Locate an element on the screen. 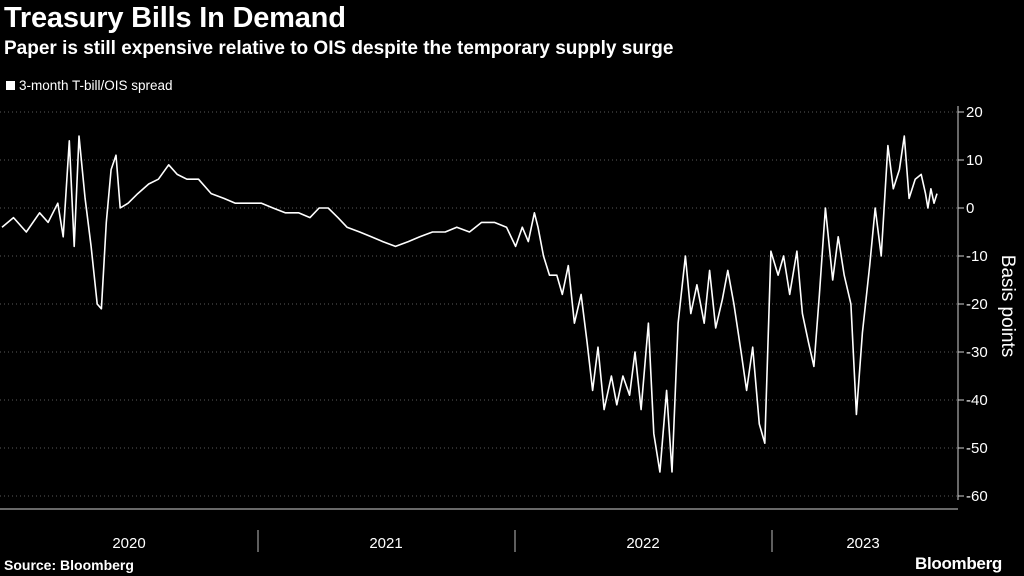 This screenshot has height=576, width=1024. y-tick-label: -50 is located at coordinates (977, 448).